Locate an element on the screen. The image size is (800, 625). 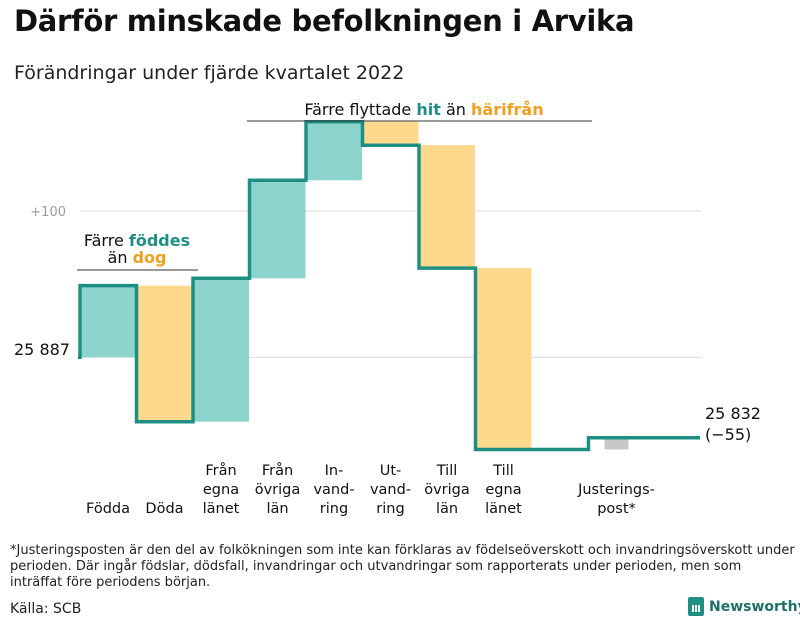
brand-logo: Newsworthy is located at coordinates (744, 606).